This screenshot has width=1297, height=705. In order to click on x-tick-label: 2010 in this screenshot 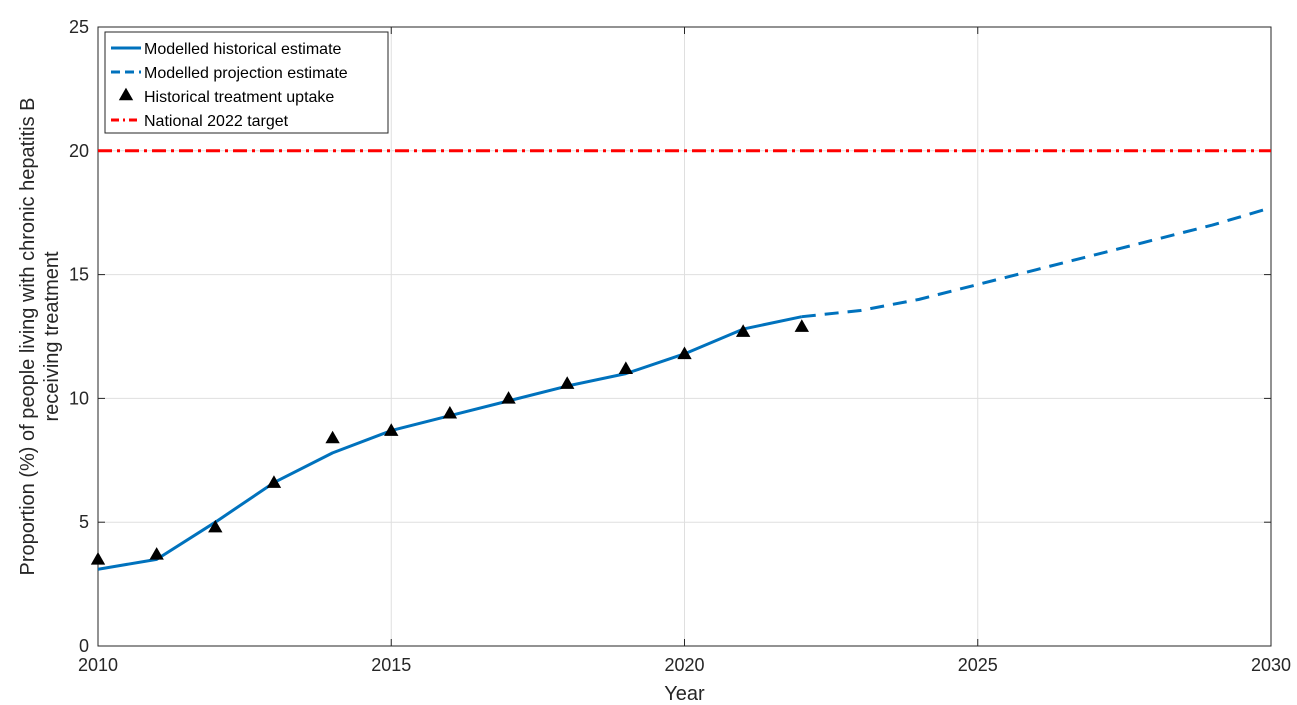, I will do `click(98, 665)`.